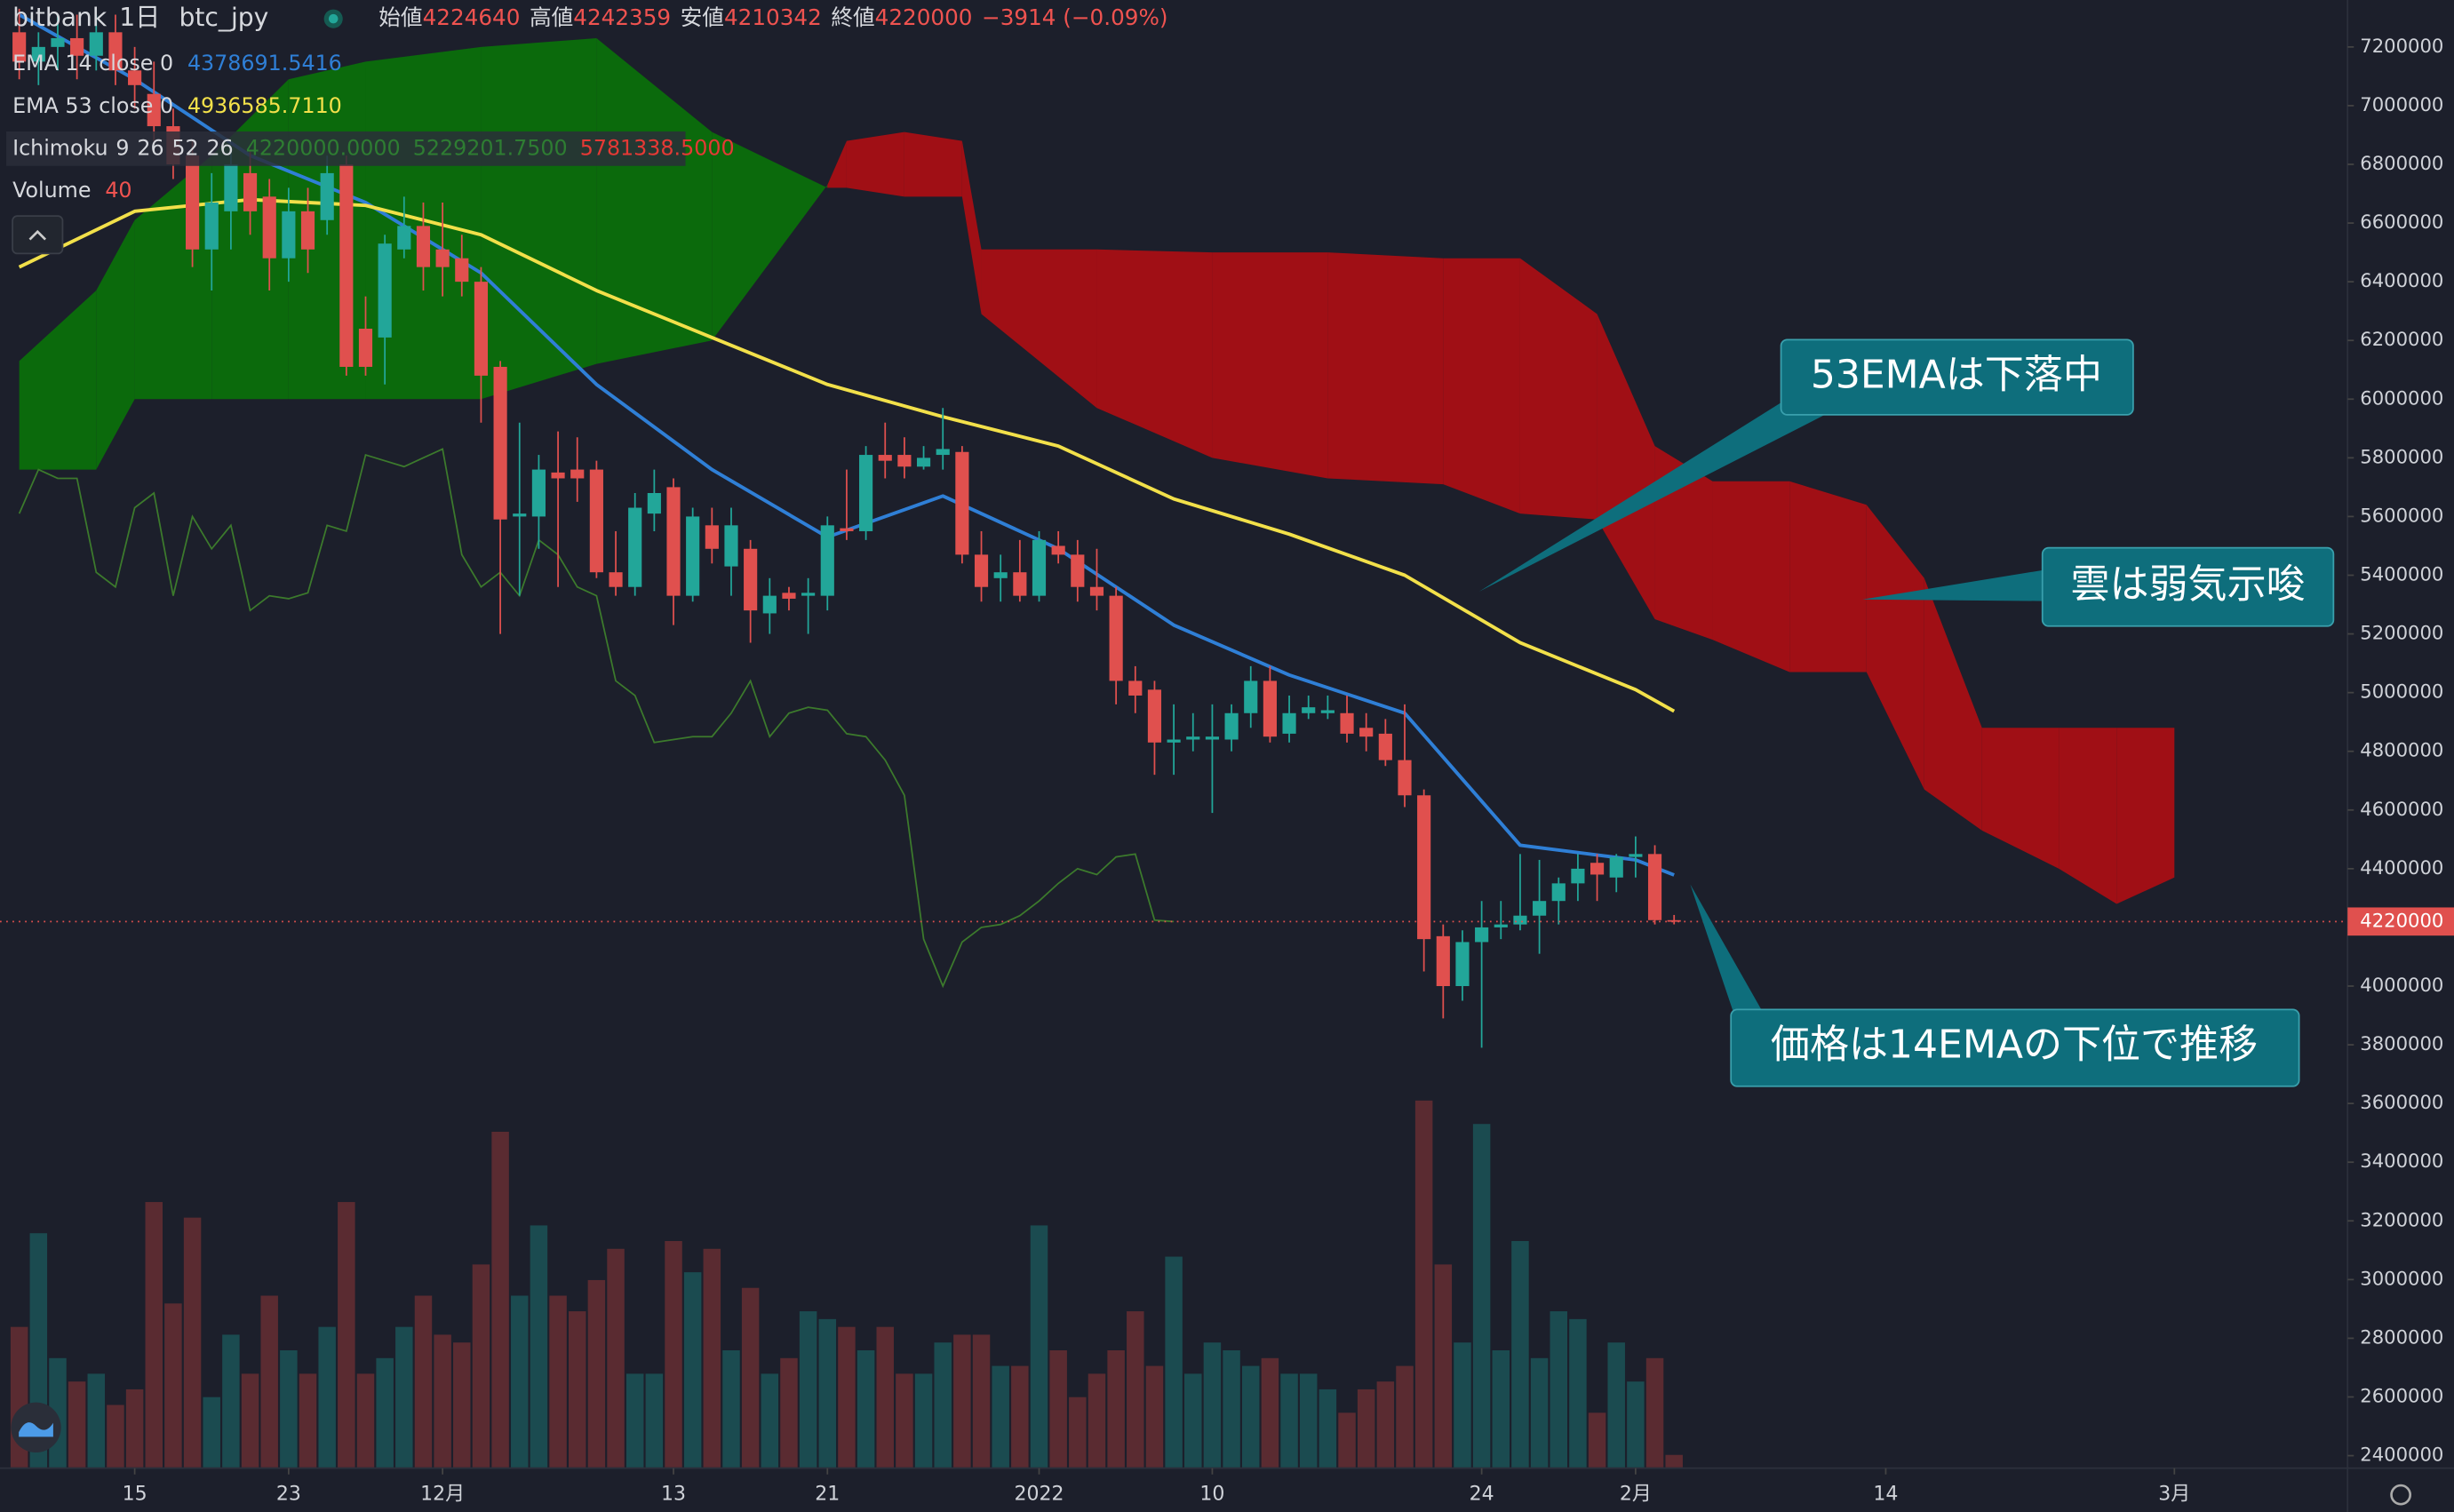  Describe the element at coordinates (2174, 1495) in the screenshot. I see `x-tick-label: 3月` at that location.